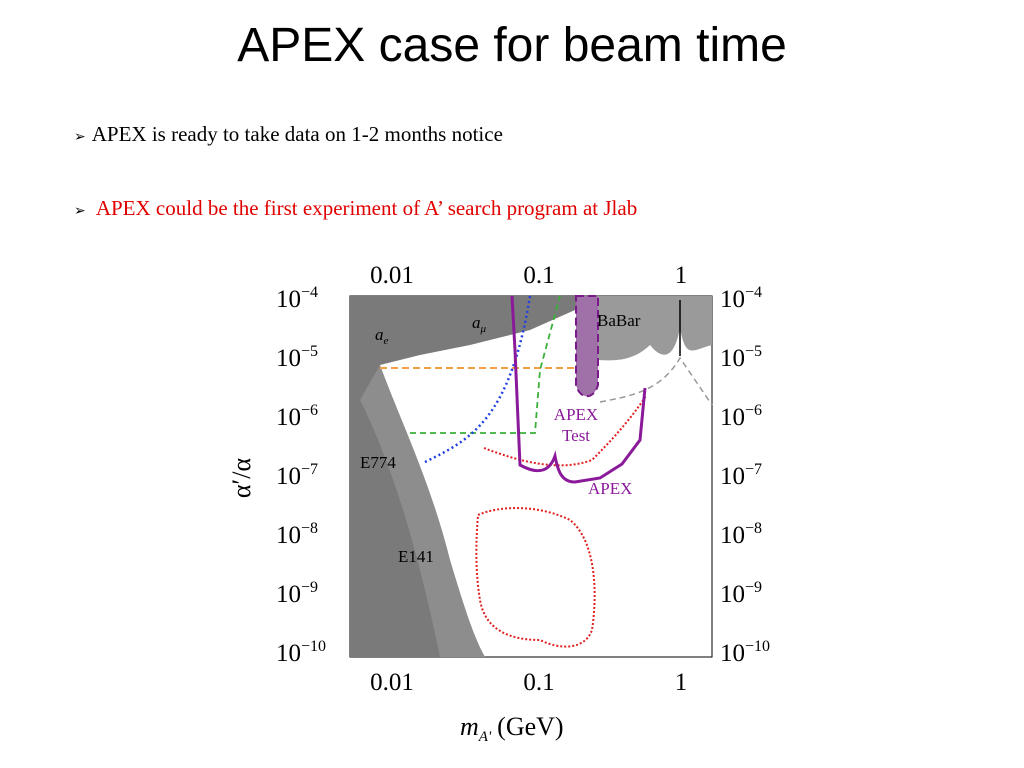  I want to click on y-tick-label-right: 10⁻⁵, so click(741, 357).